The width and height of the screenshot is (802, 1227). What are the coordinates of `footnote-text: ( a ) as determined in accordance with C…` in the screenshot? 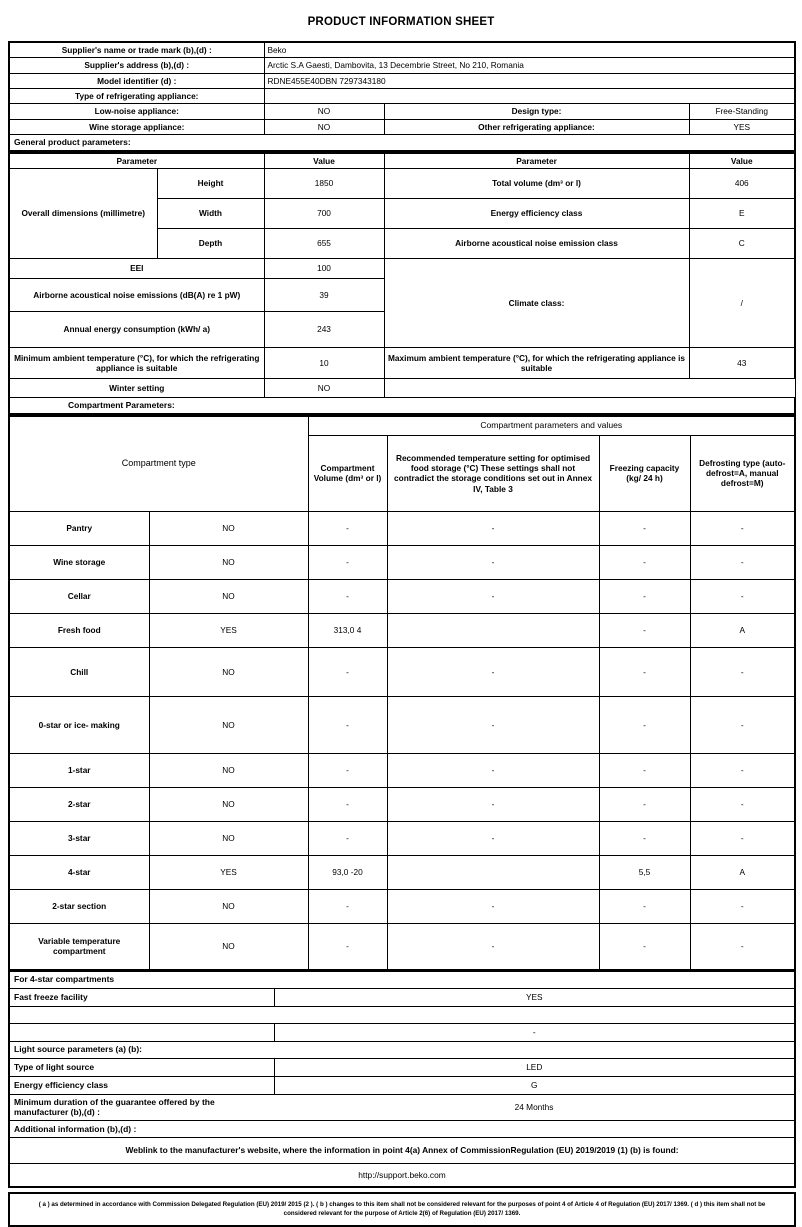 It's located at (402, 1209).